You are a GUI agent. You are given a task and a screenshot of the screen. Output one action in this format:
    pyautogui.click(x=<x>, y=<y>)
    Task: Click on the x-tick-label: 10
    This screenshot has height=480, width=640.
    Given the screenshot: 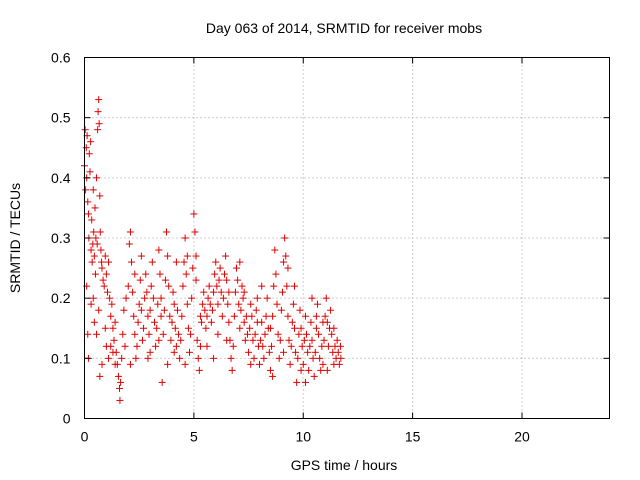 What is the action you would take?
    pyautogui.click(x=303, y=437)
    